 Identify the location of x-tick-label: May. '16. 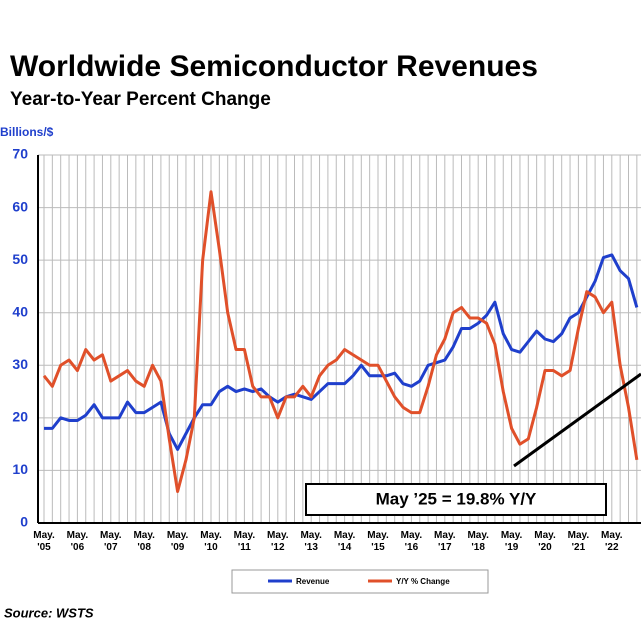
(411, 541).